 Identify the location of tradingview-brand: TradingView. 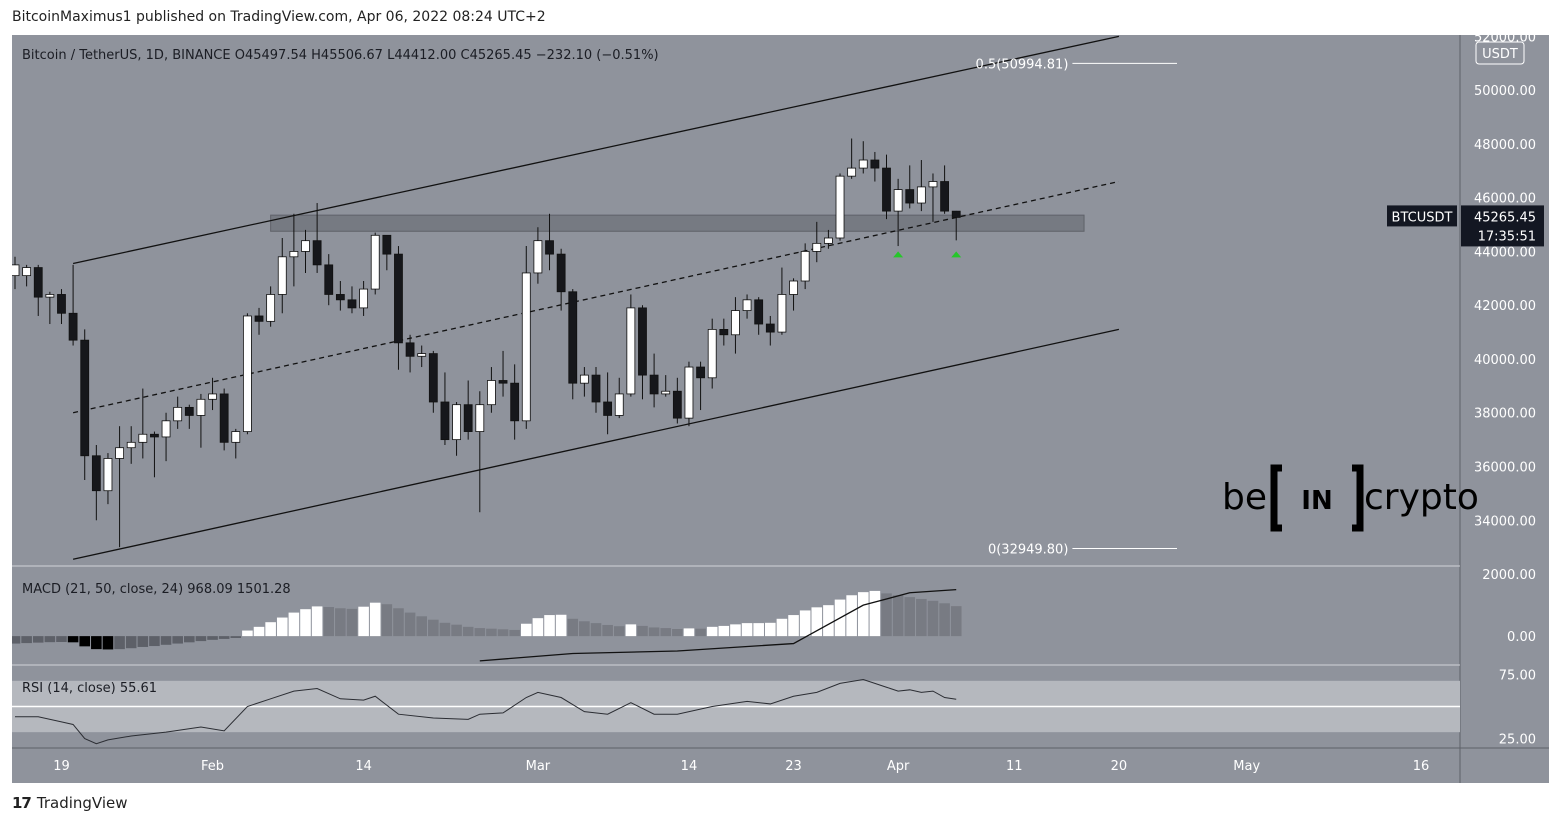
(82, 803).